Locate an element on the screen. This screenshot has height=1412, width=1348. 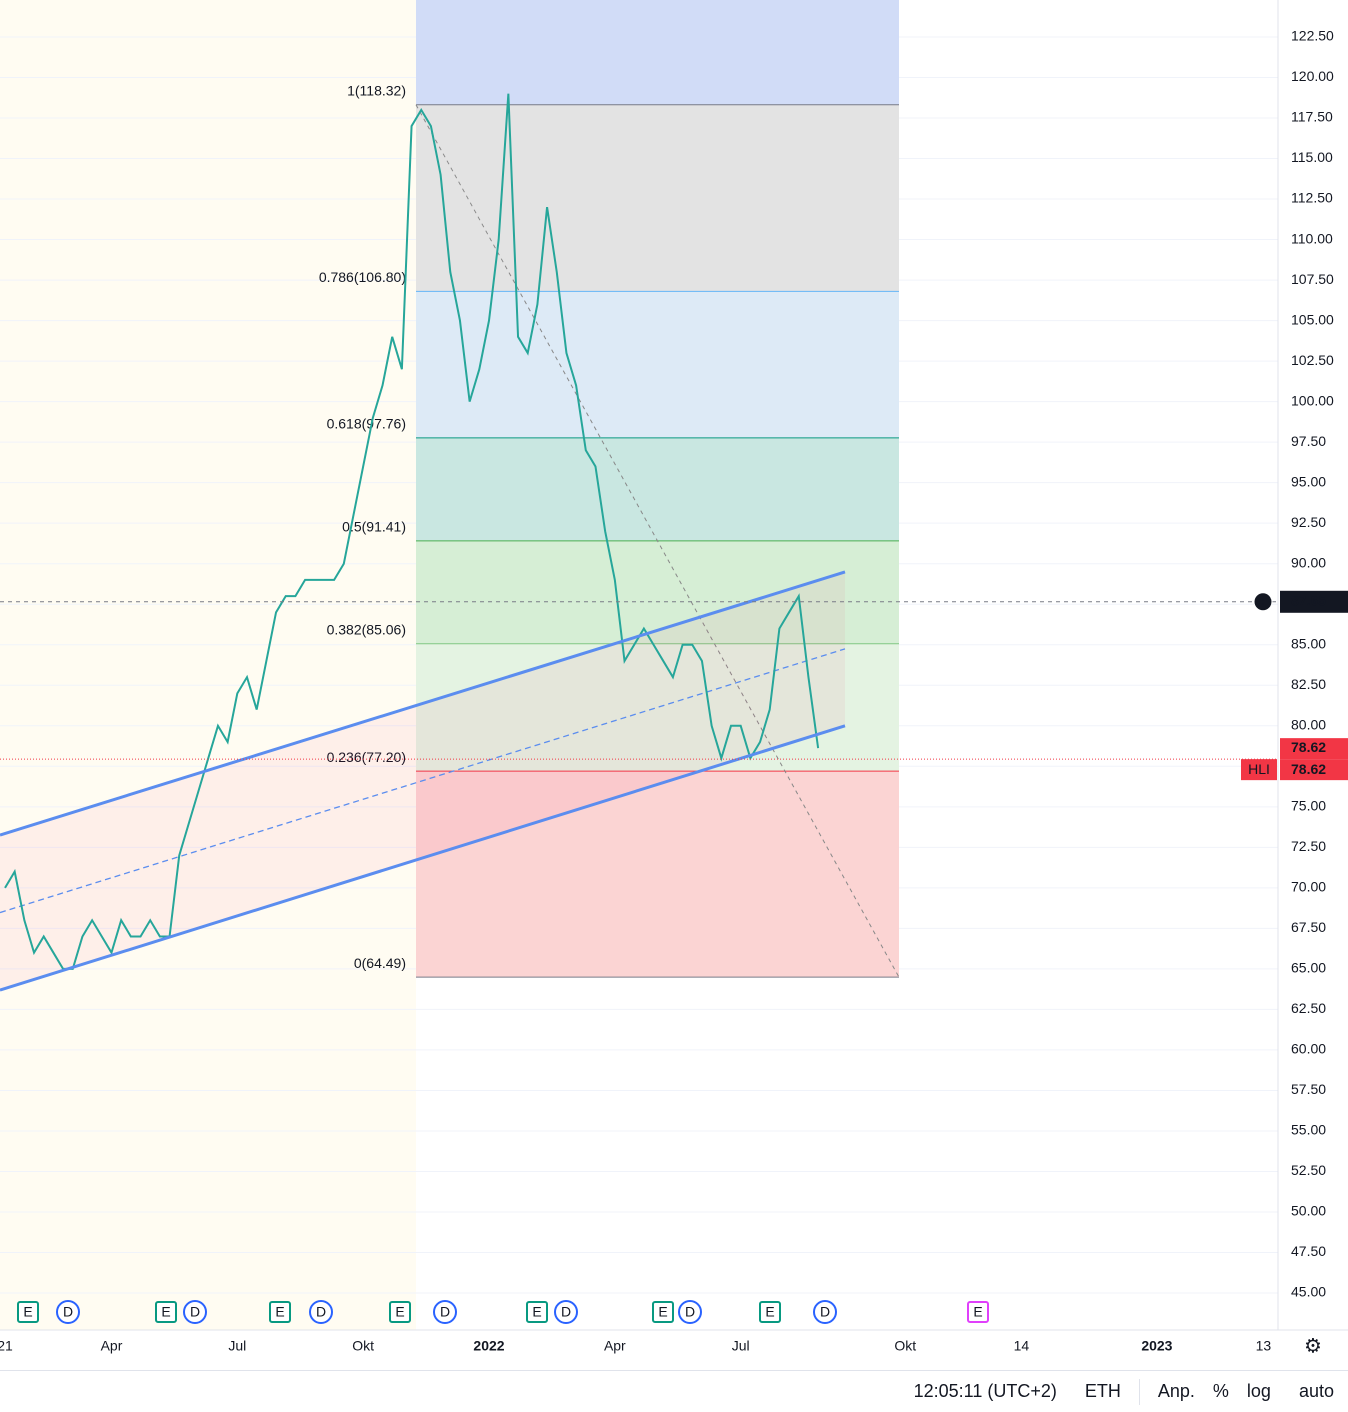
y-tick-label: 105.00 is located at coordinates (1312, 319).